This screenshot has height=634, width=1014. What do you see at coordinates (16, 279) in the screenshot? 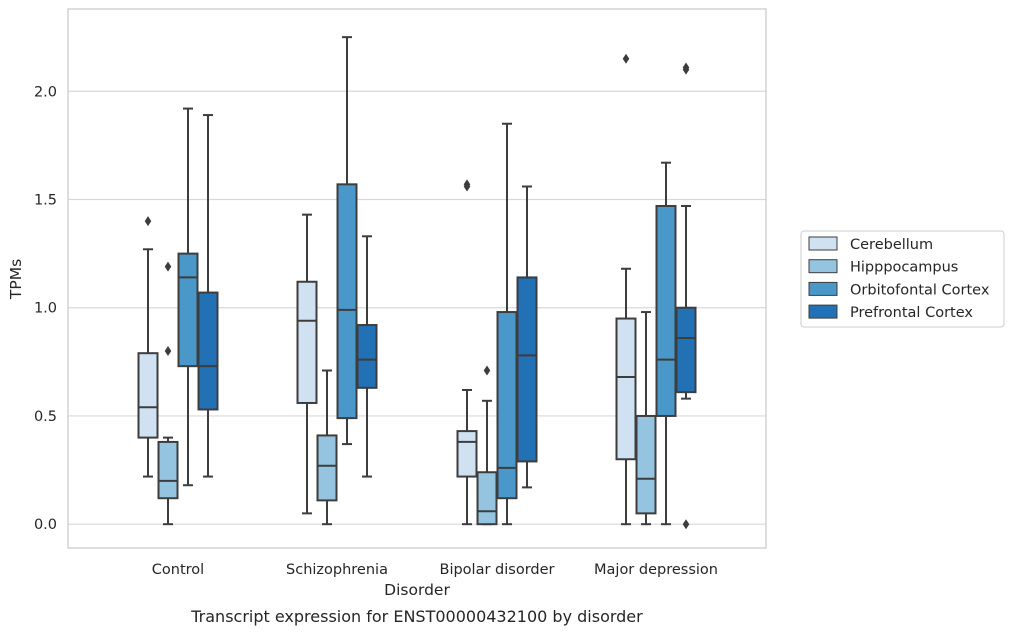
I see `y-axis-label: TPMs` at bounding box center [16, 279].